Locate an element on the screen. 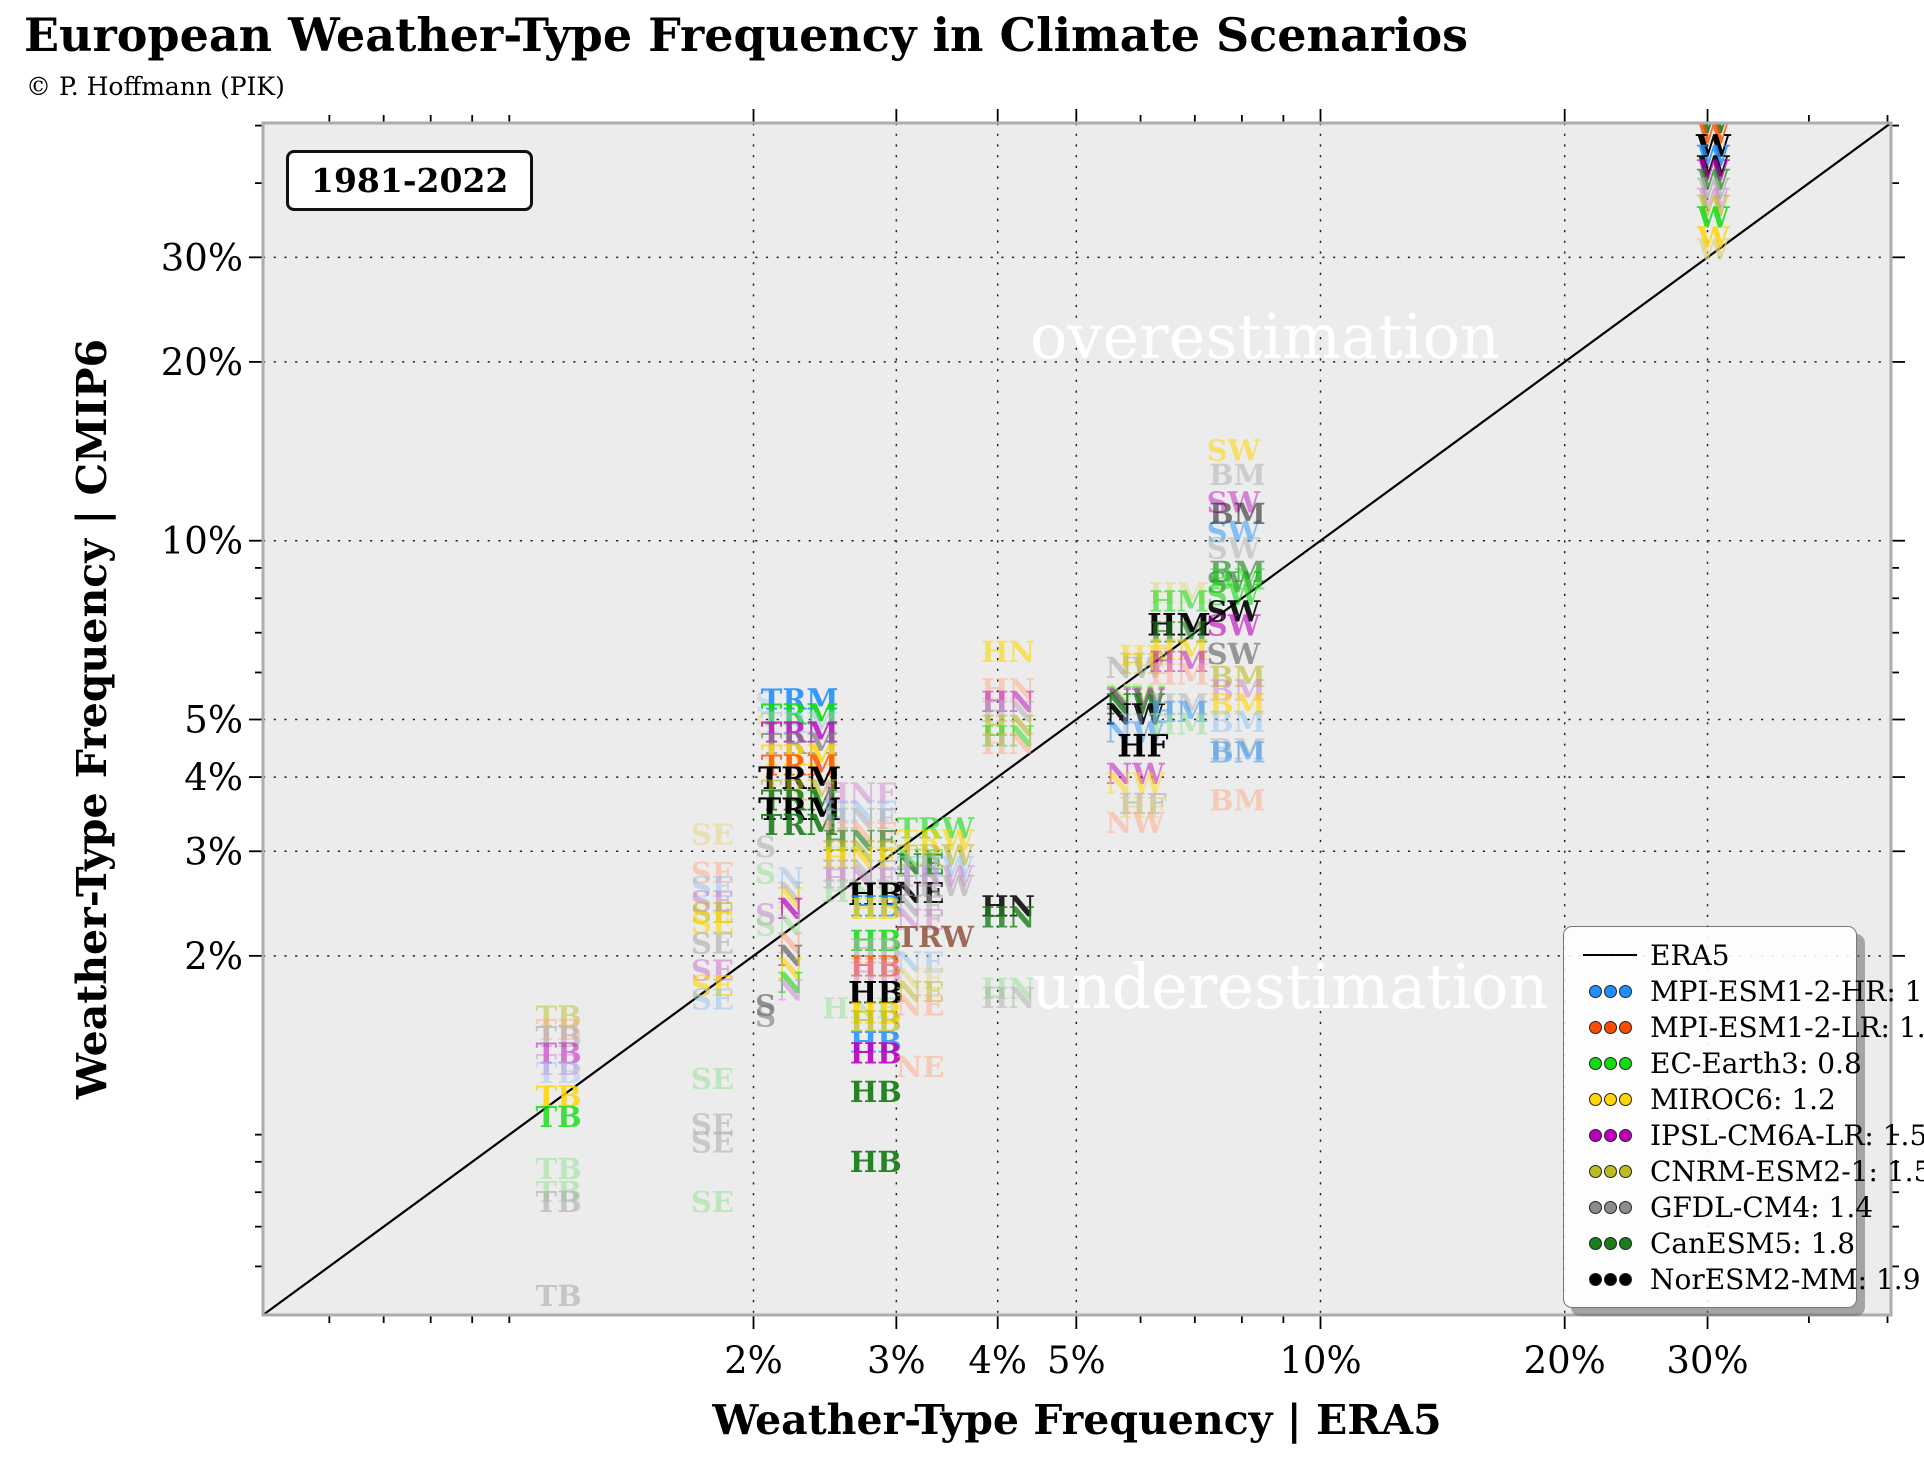 Image resolution: width=1924 pixels, height=1475 pixels. y-tick-label: 4% is located at coordinates (213, 777).